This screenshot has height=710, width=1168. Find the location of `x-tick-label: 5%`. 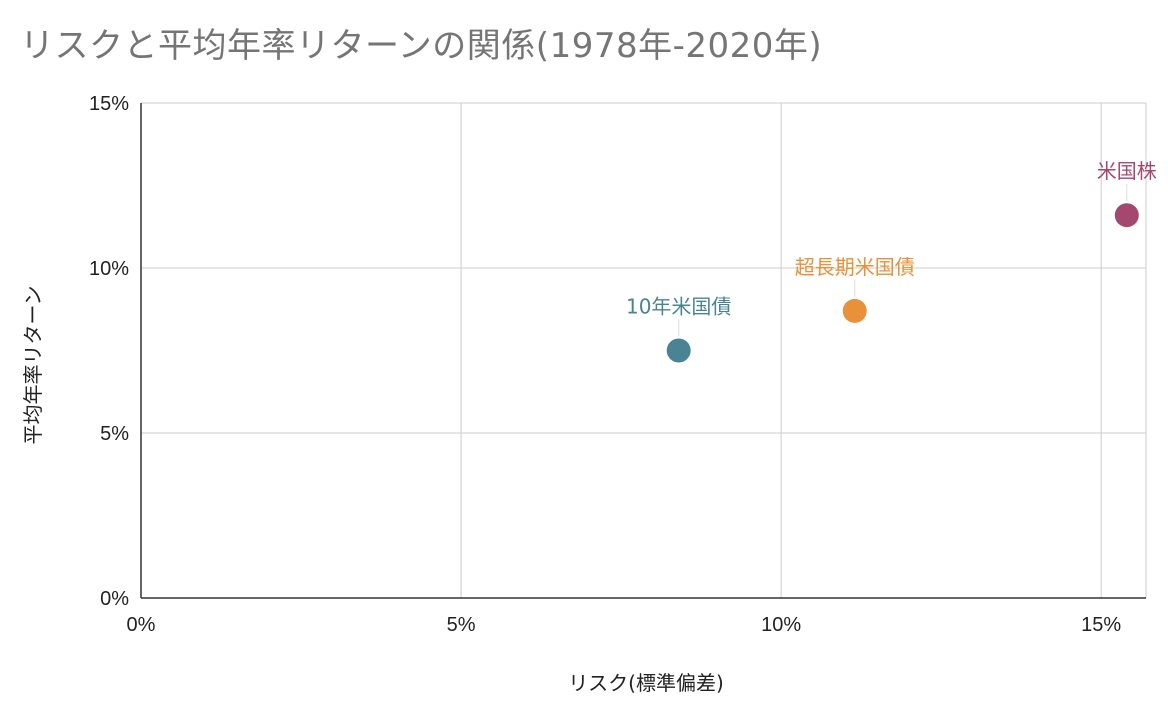

x-tick-label: 5% is located at coordinates (461, 625).